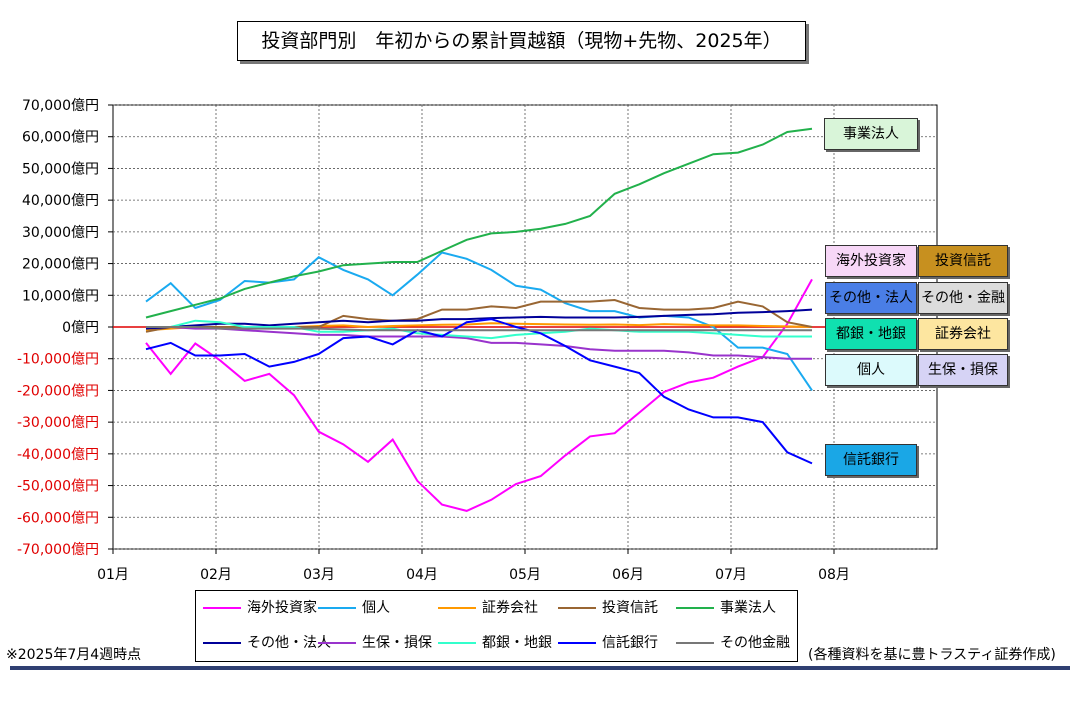 The image size is (1074, 707). I want to click on y-tick-label: -70,000億円, so click(58, 550).